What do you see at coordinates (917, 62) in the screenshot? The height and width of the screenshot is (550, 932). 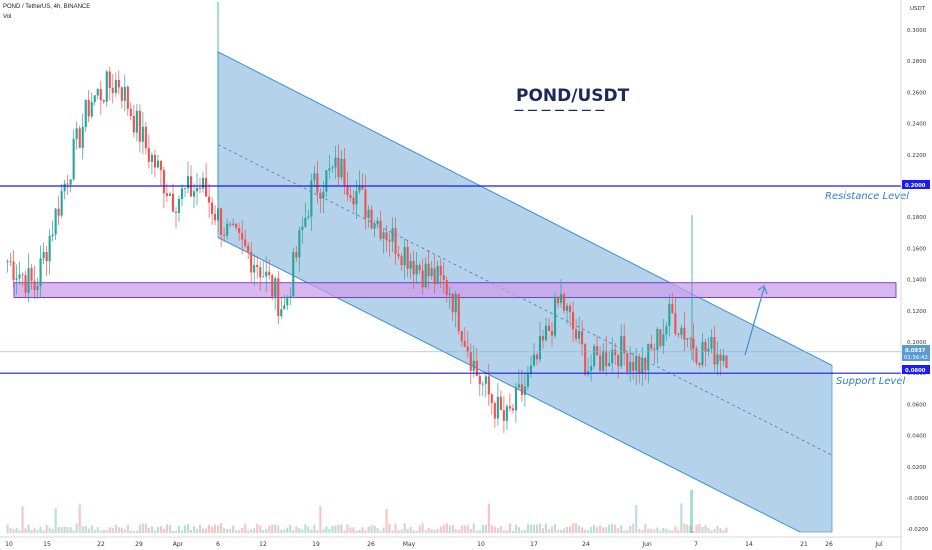 I see `y-tick-label: 0.2800` at bounding box center [917, 62].